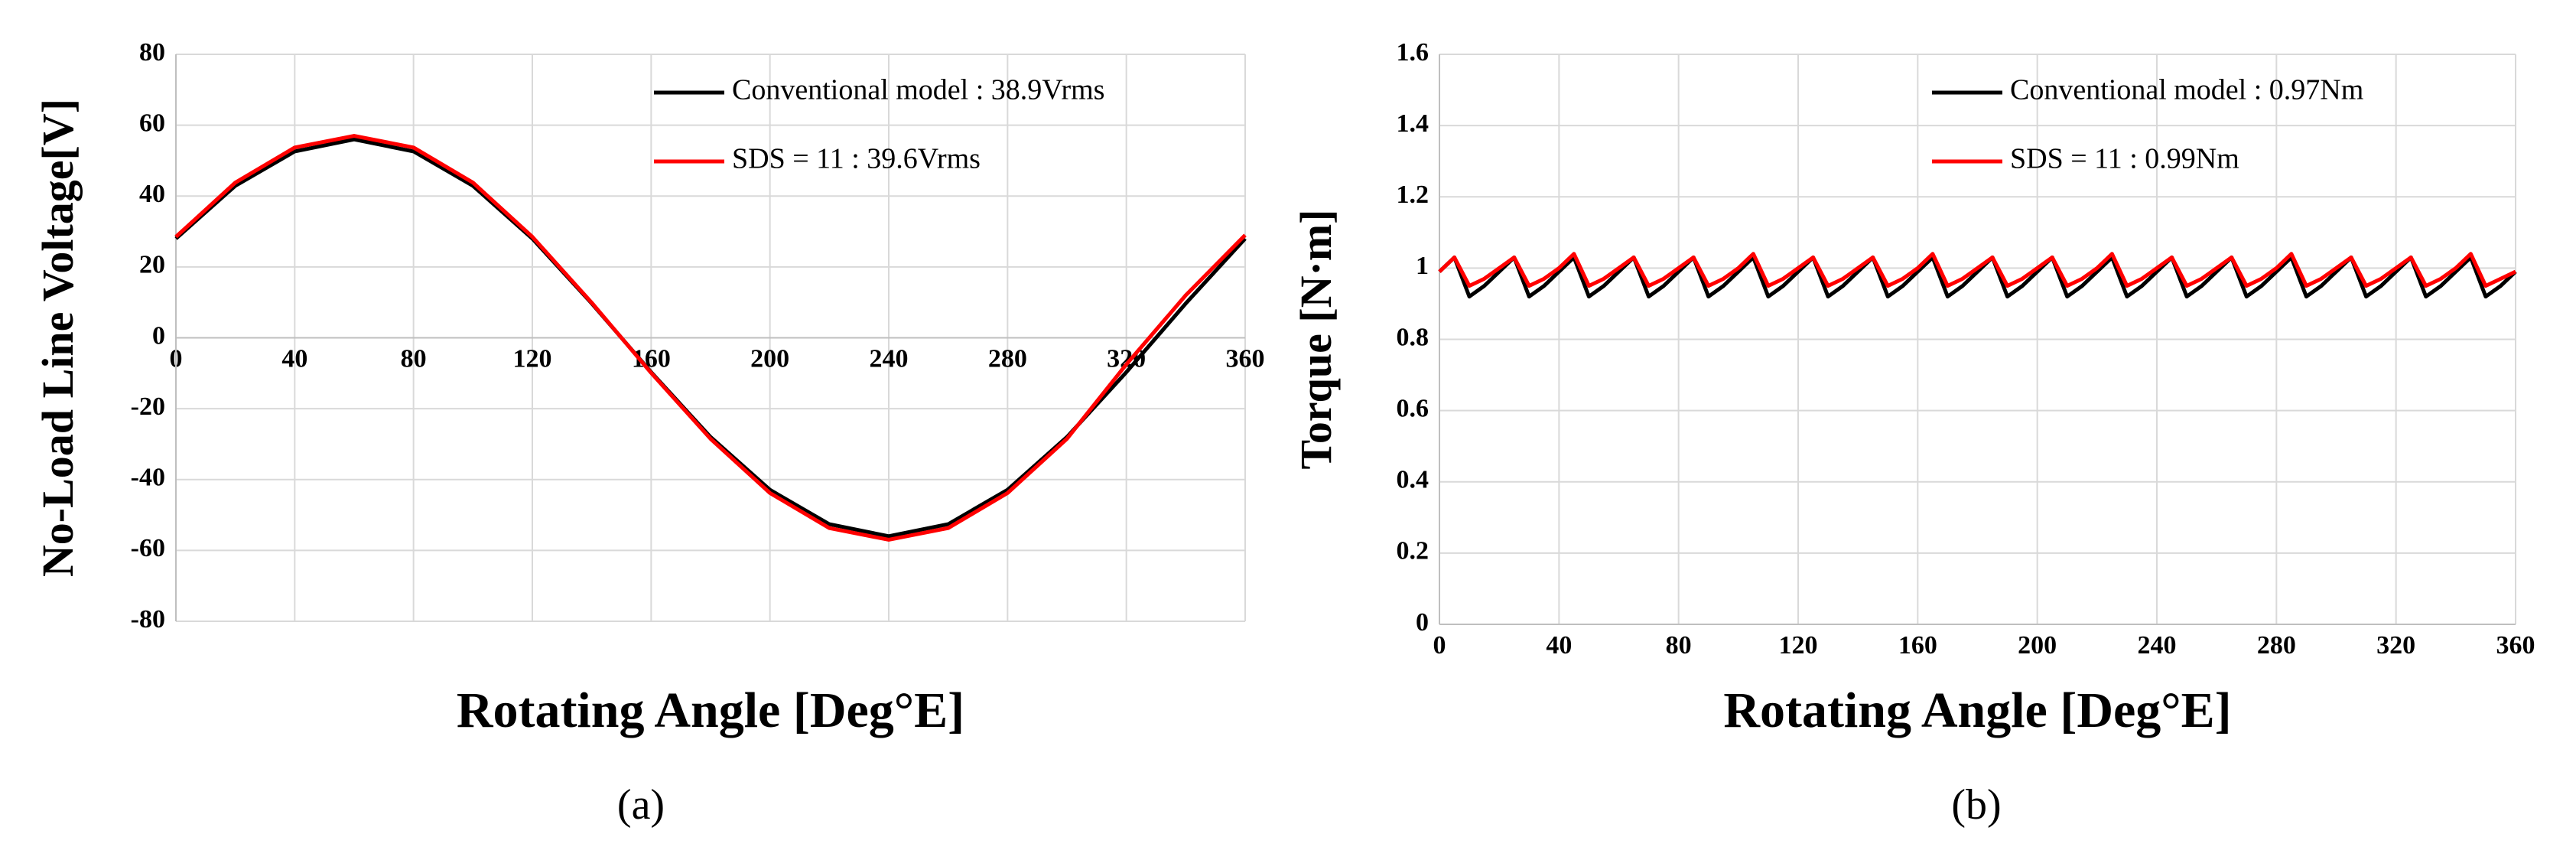 The image size is (2576, 860). Describe the element at coordinates (1413, 52) in the screenshot. I see `y-tick-label: 1.6` at that location.